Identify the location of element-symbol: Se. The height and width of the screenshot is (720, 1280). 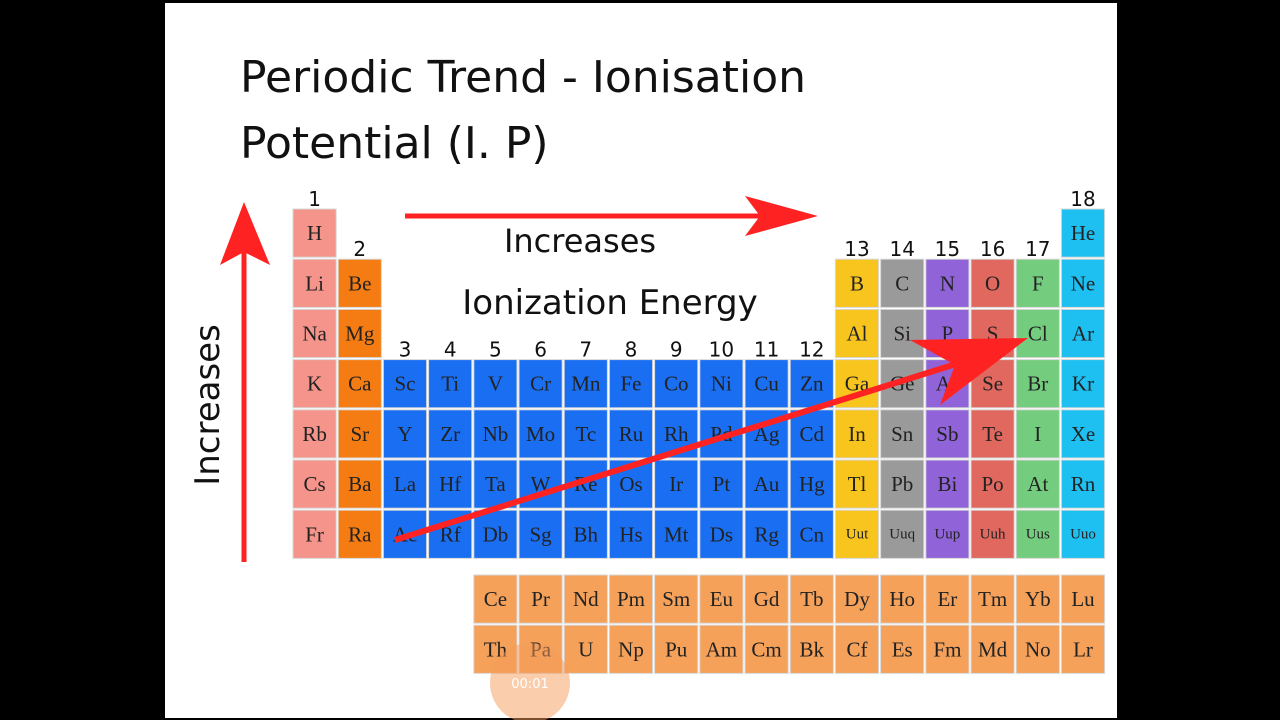
(992, 384).